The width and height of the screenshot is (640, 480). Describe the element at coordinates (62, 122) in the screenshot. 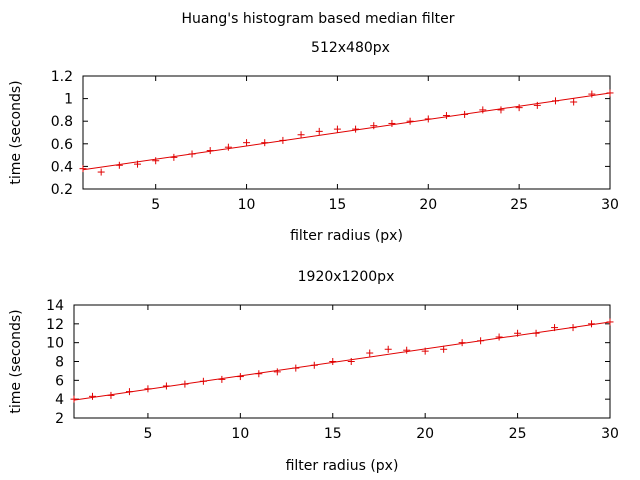

I see `y-tick-label: 0.8` at that location.